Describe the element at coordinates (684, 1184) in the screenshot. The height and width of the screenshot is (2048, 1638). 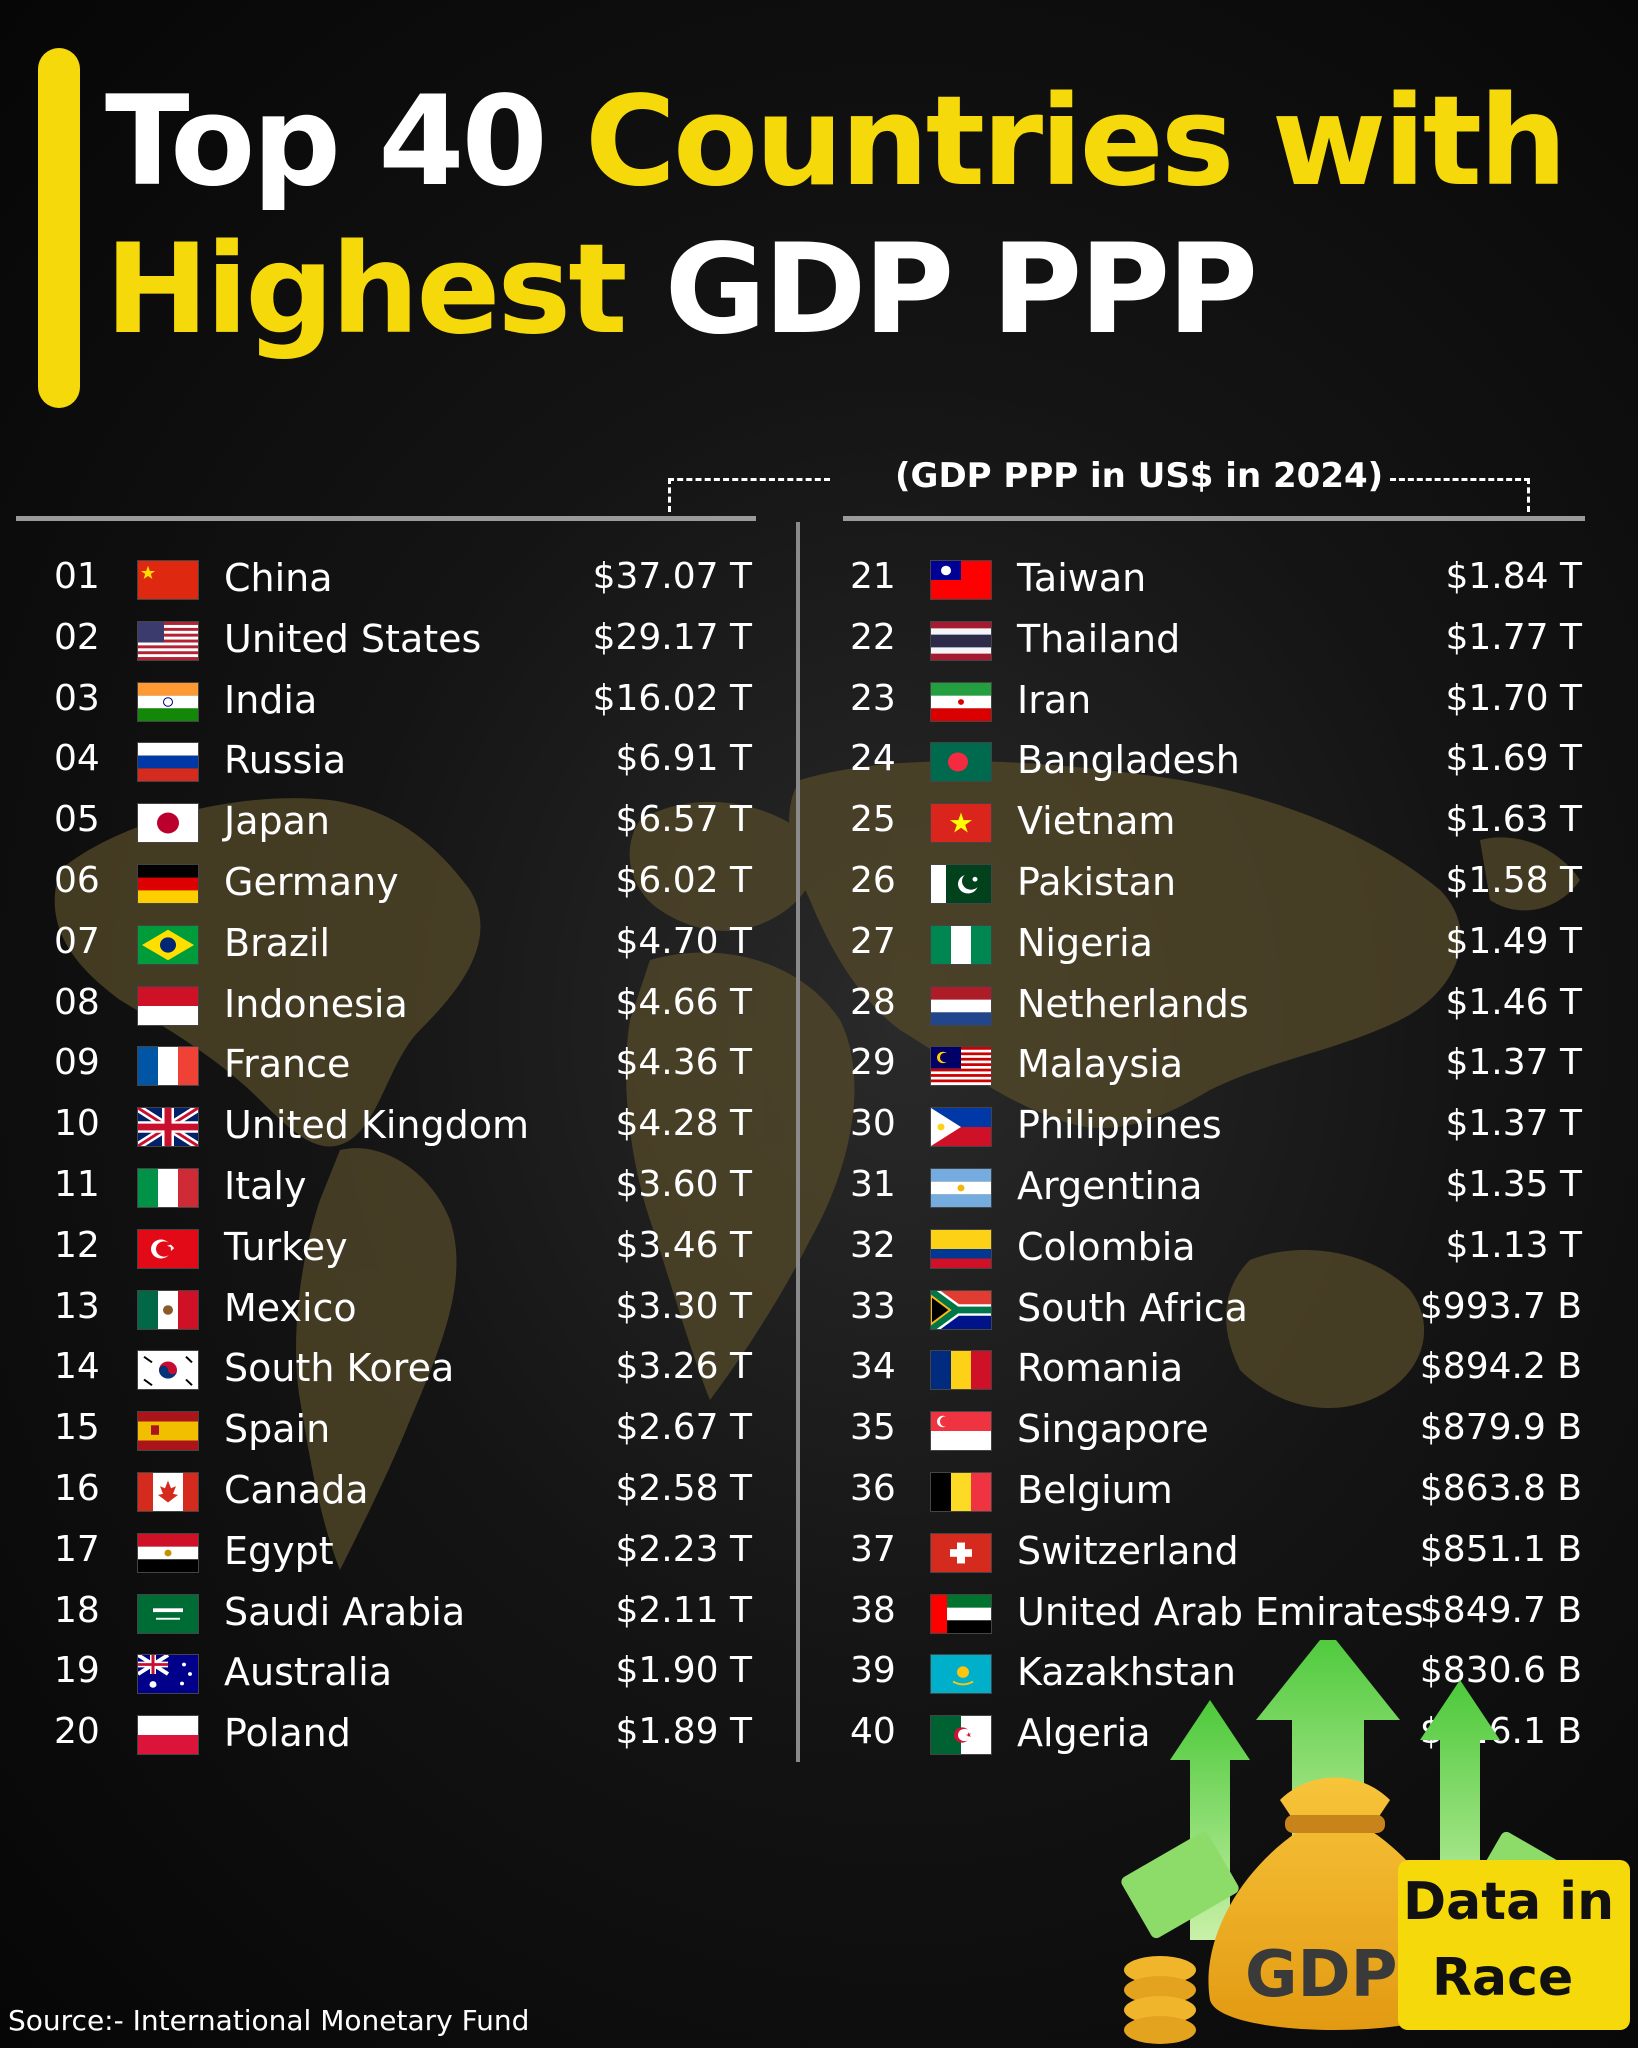
I see `gdp-value: $3.60 T` at that location.